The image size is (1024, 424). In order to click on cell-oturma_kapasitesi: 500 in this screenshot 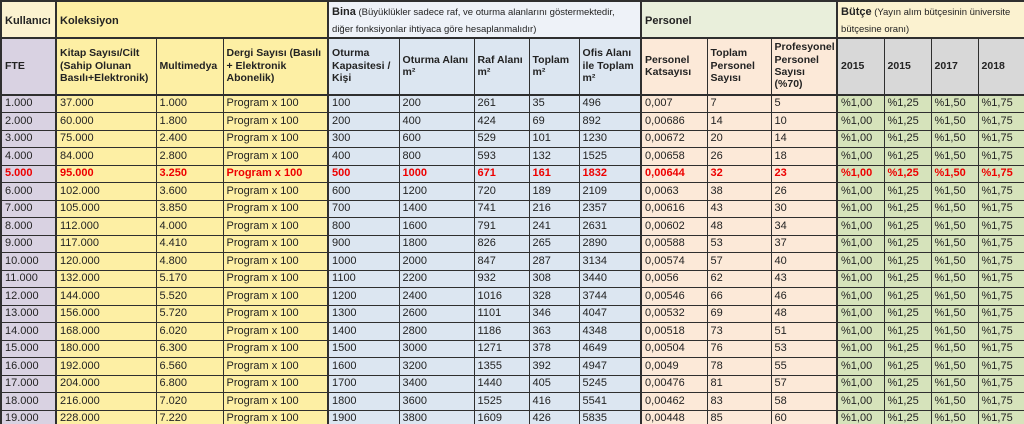, I will do `click(363, 174)`.